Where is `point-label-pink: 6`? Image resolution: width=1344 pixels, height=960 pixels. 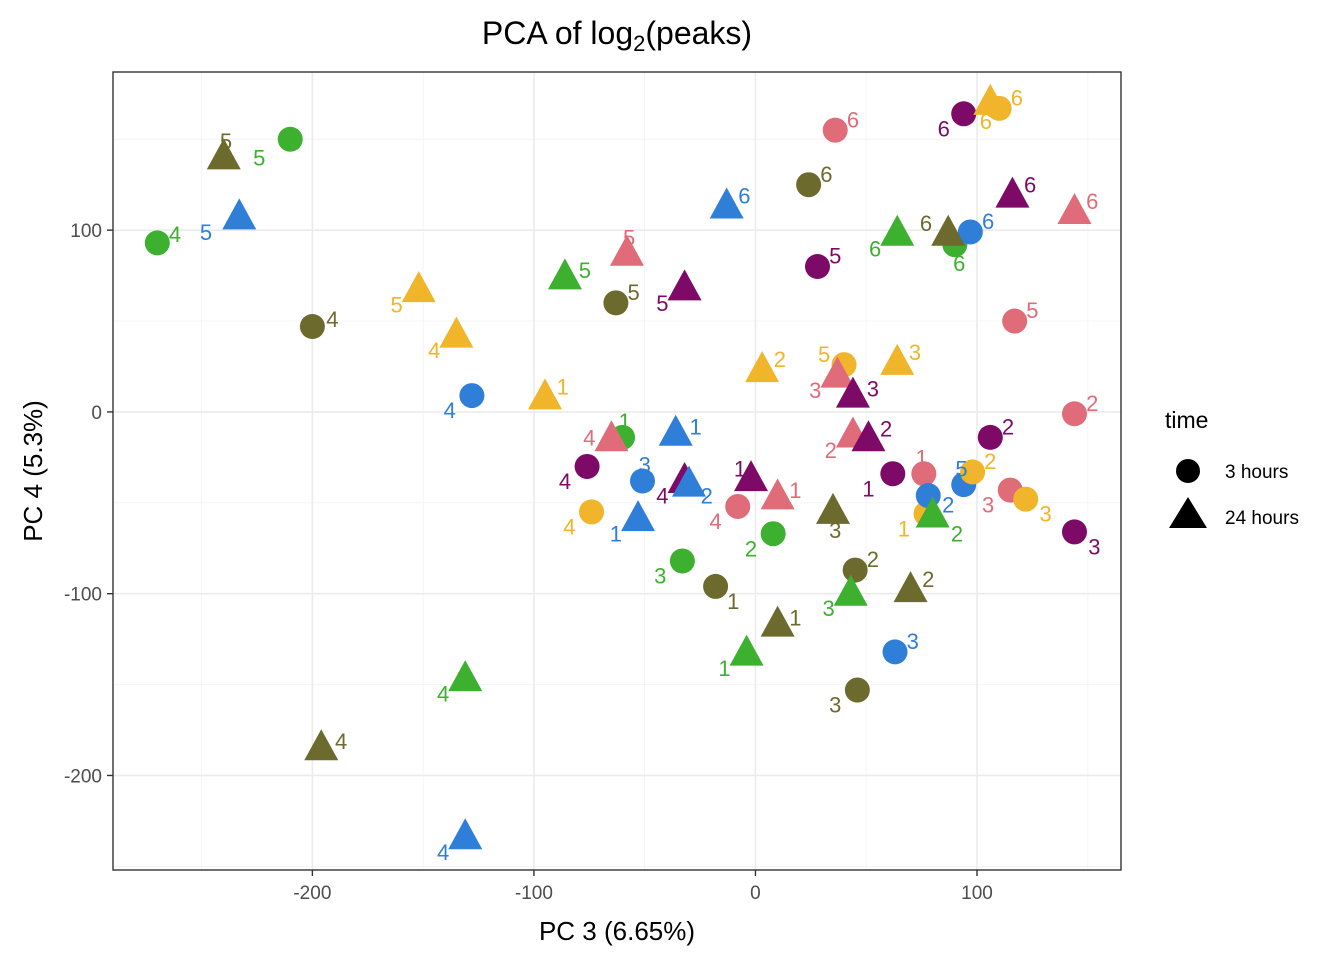 point-label-pink: 6 is located at coordinates (1092, 201).